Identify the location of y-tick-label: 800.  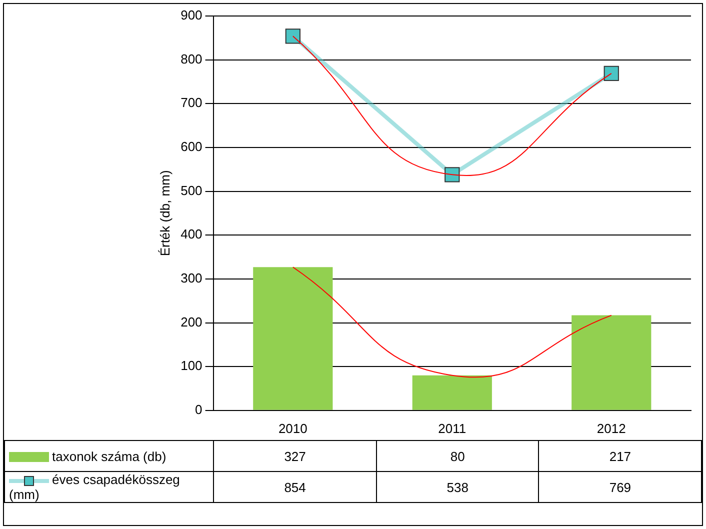
(191, 58).